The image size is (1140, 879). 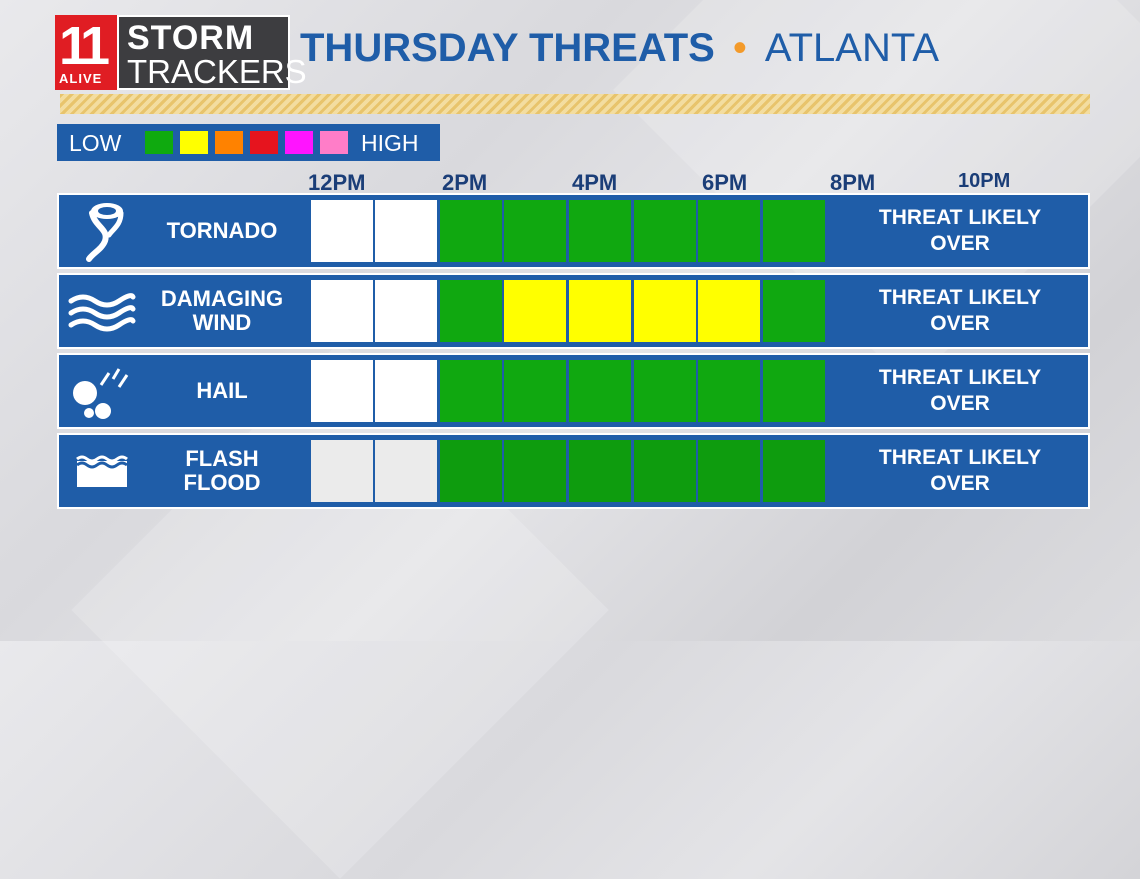 I want to click on title-city: ATLANTA, so click(x=851, y=48).